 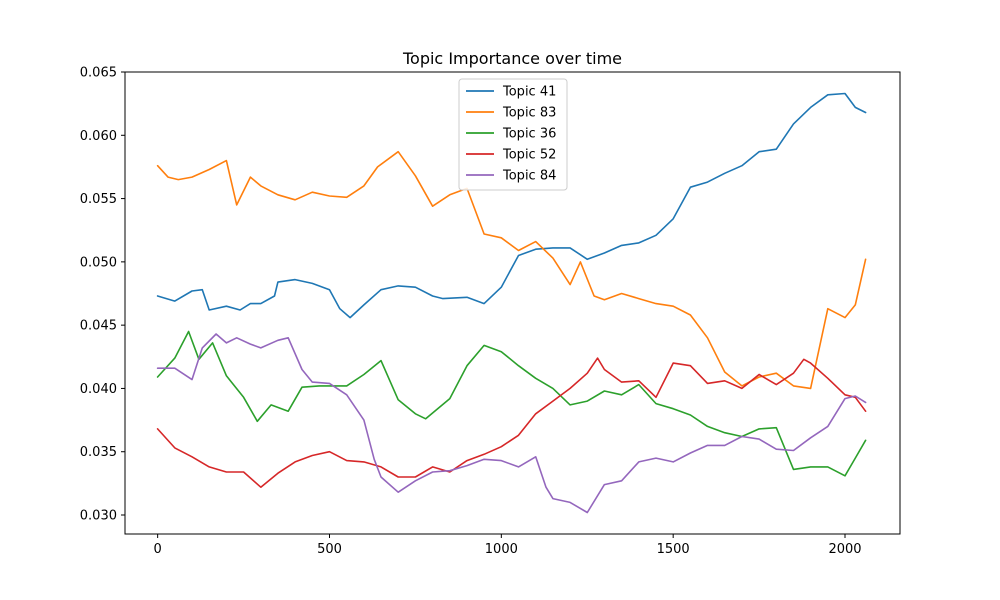 I want to click on legend-label: Topic 84, so click(x=529, y=176).